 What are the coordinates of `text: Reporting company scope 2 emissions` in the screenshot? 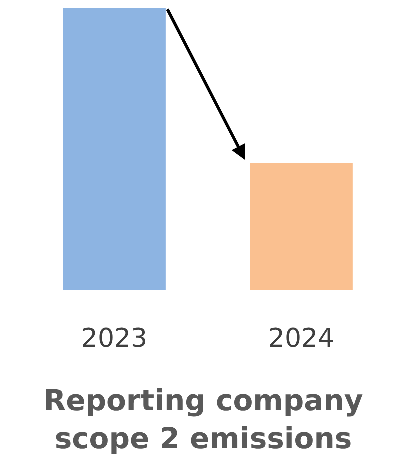 It's located at (204, 420).